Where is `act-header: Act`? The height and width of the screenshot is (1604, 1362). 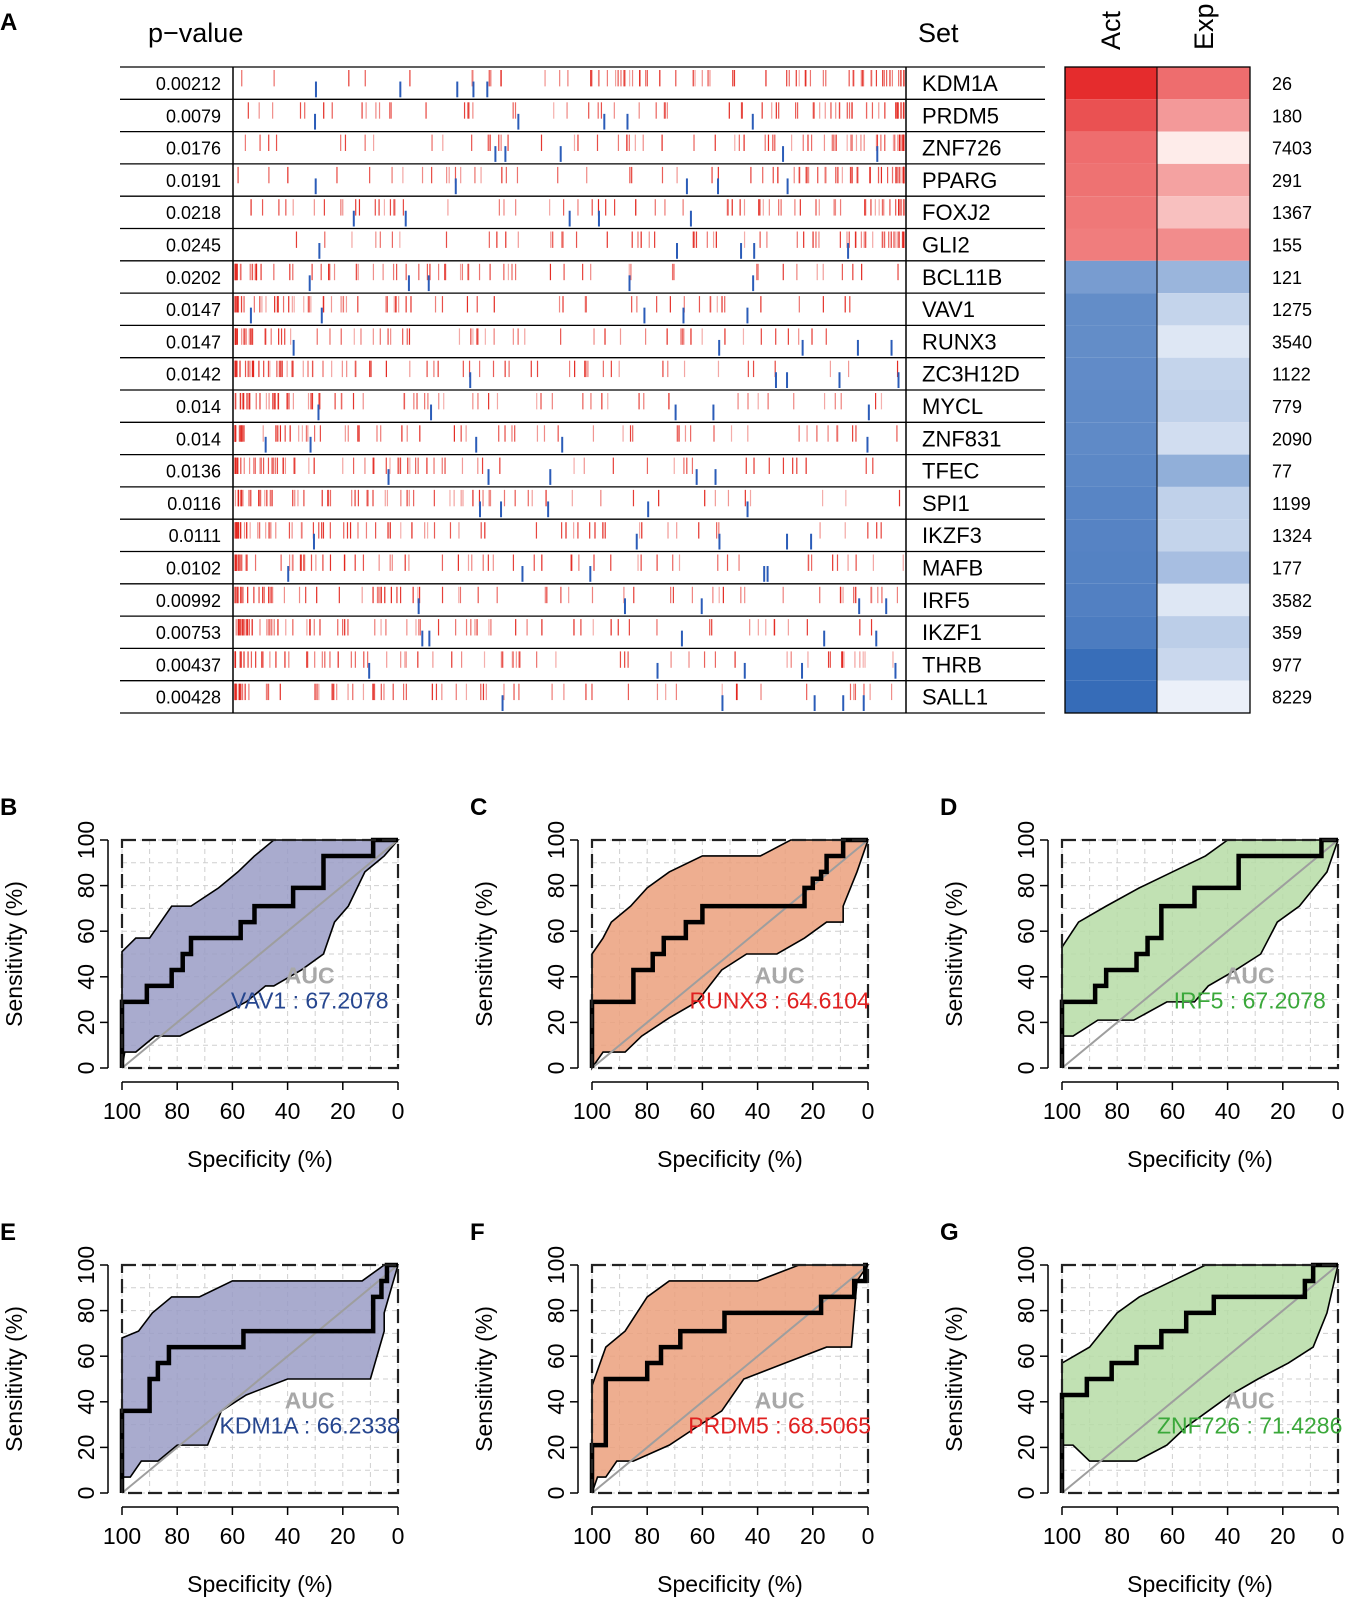
act-header: Act is located at coordinates (1111, 30).